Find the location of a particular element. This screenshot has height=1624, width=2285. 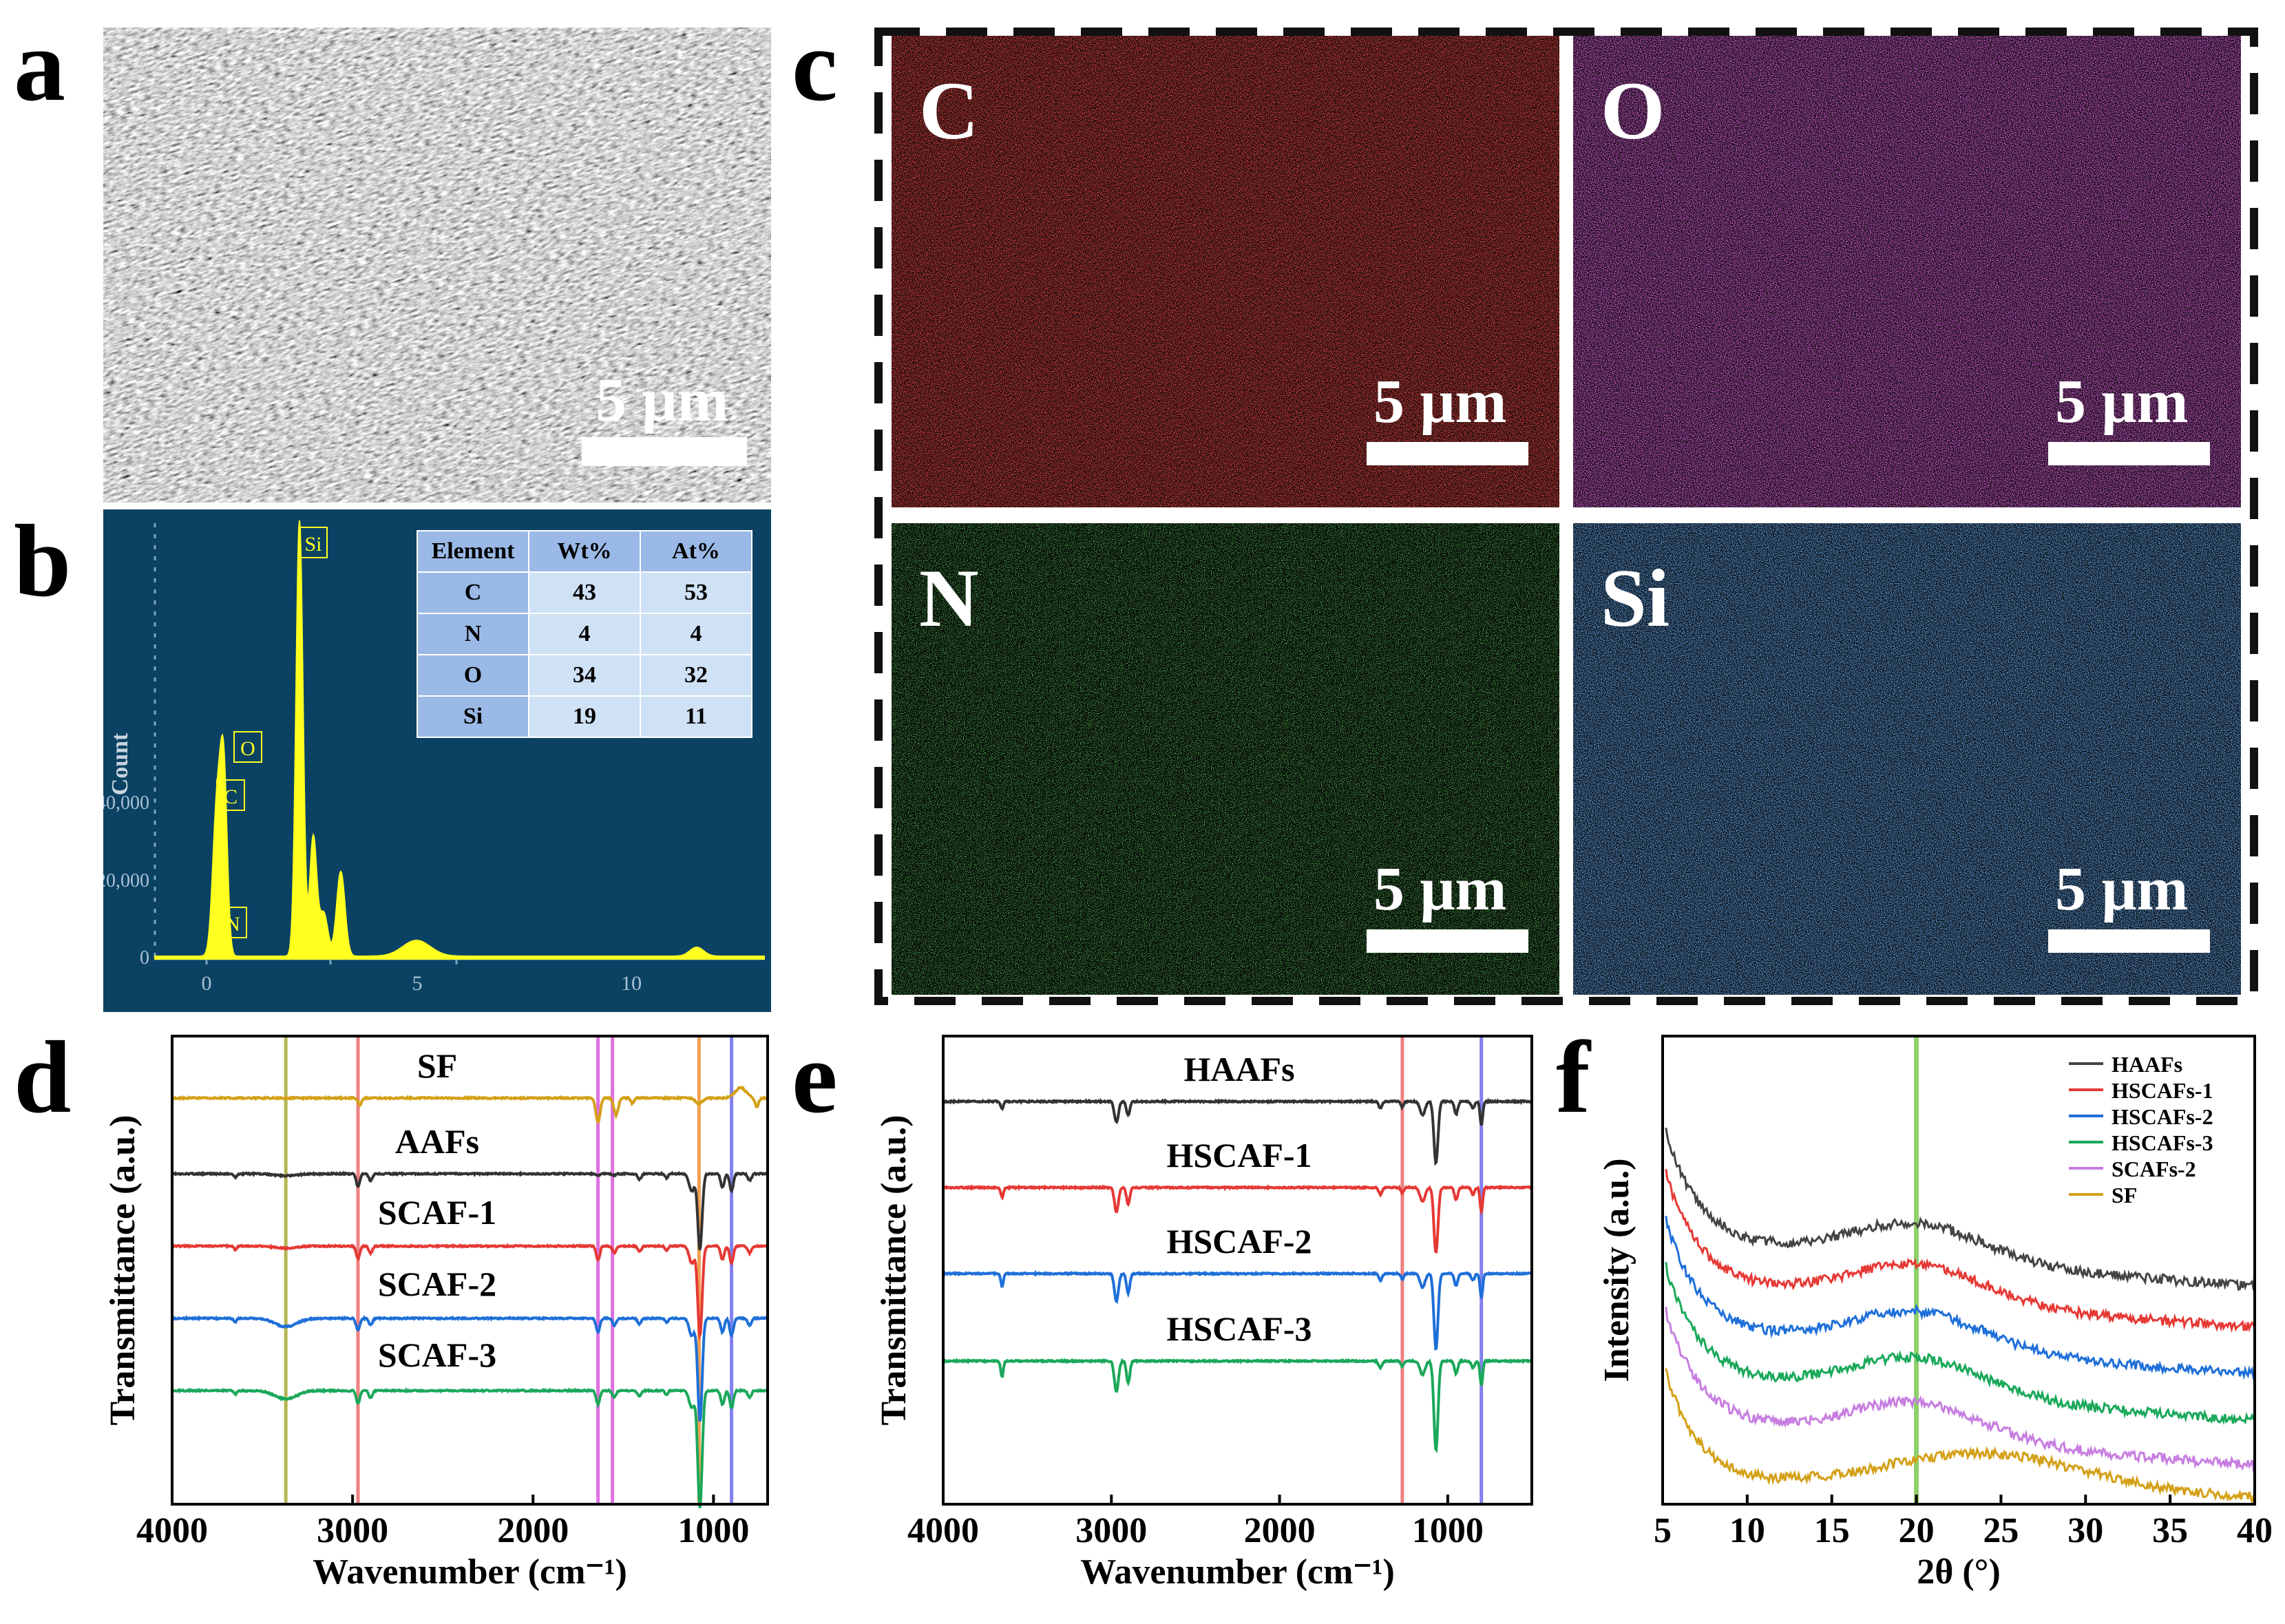

eds-table-cell: 11 is located at coordinates (696, 716).